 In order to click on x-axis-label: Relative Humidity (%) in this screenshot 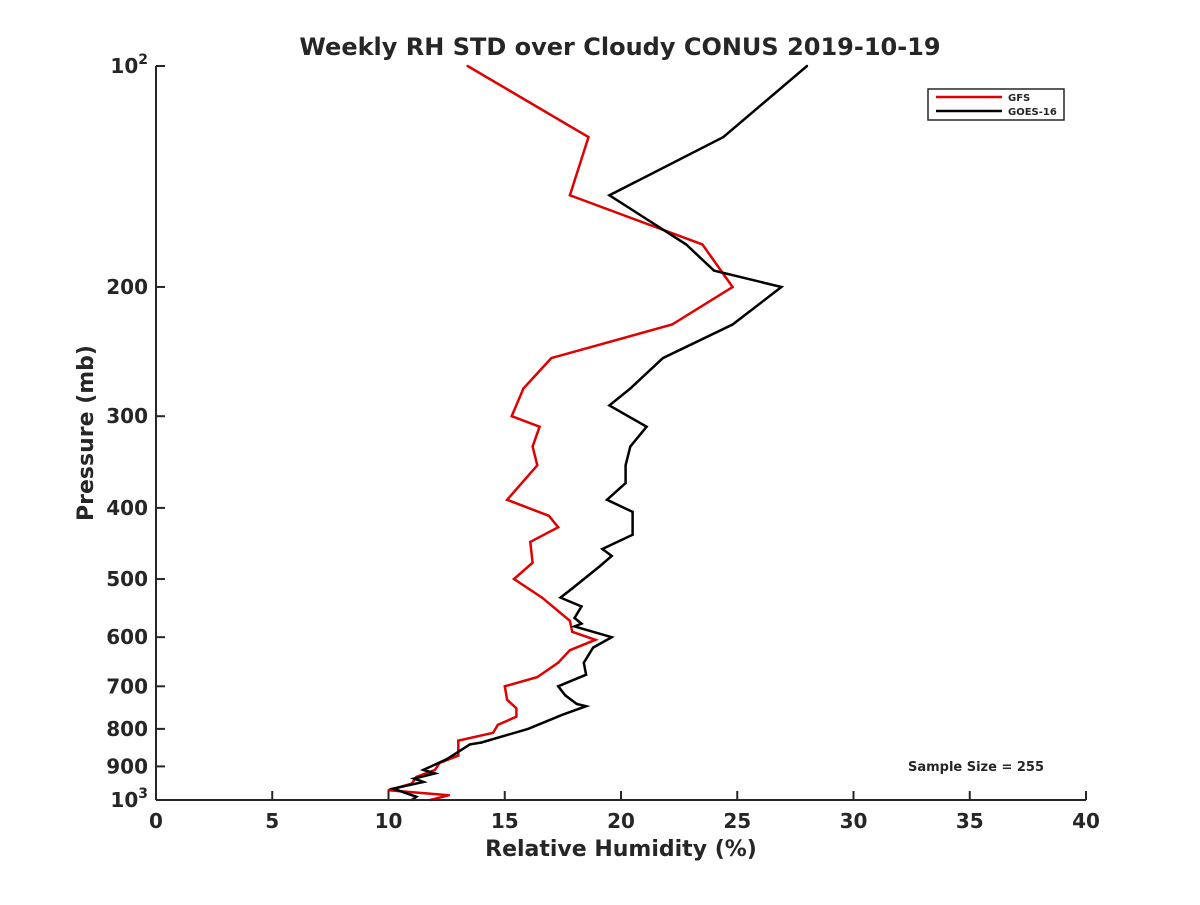, I will do `click(621, 849)`.